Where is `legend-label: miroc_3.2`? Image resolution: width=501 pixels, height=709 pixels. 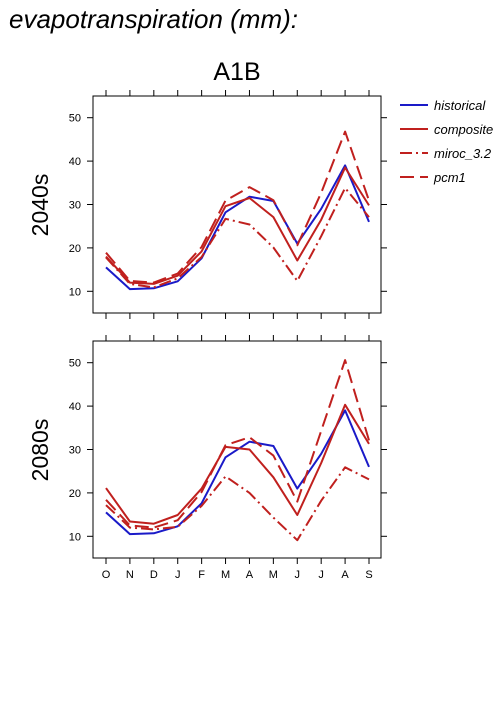 legend-label: miroc_3.2 is located at coordinates (463, 153).